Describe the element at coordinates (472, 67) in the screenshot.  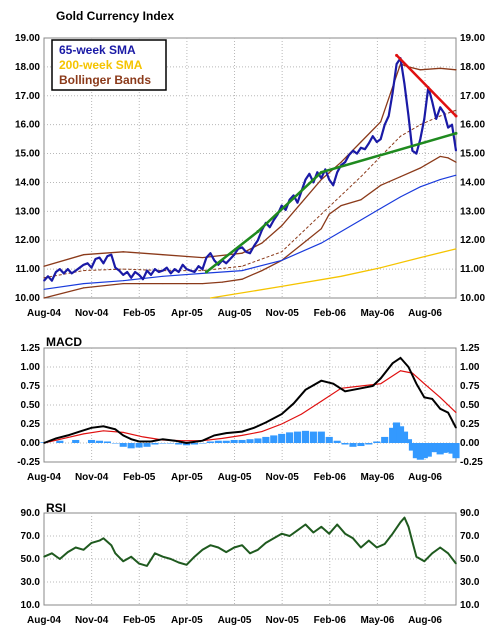
I see `y-tick-label-right: 18.00` at that location.